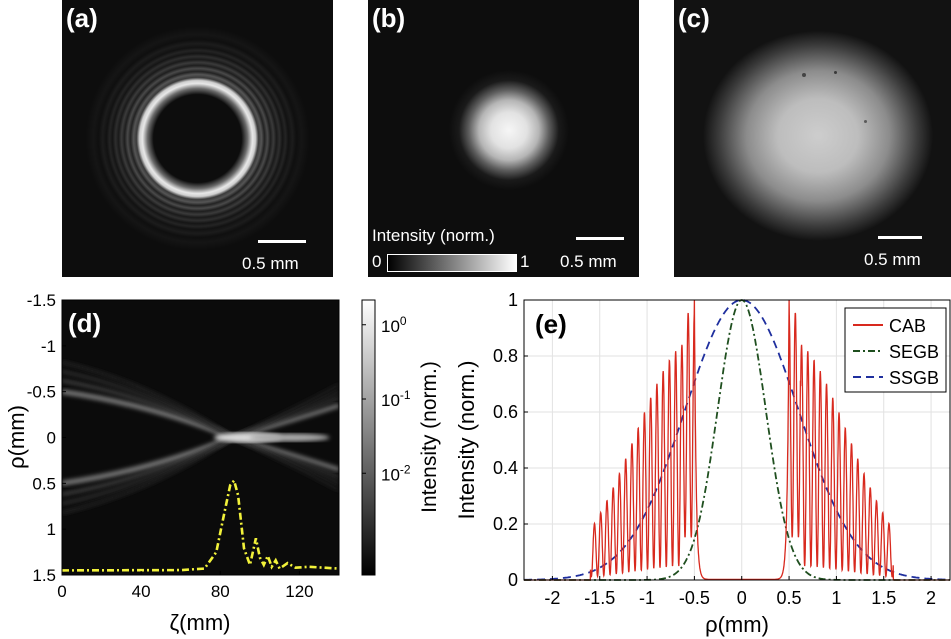 The width and height of the screenshot is (951, 639). What do you see at coordinates (389, 18) in the screenshot?
I see `panel-b-label: (b)` at bounding box center [389, 18].